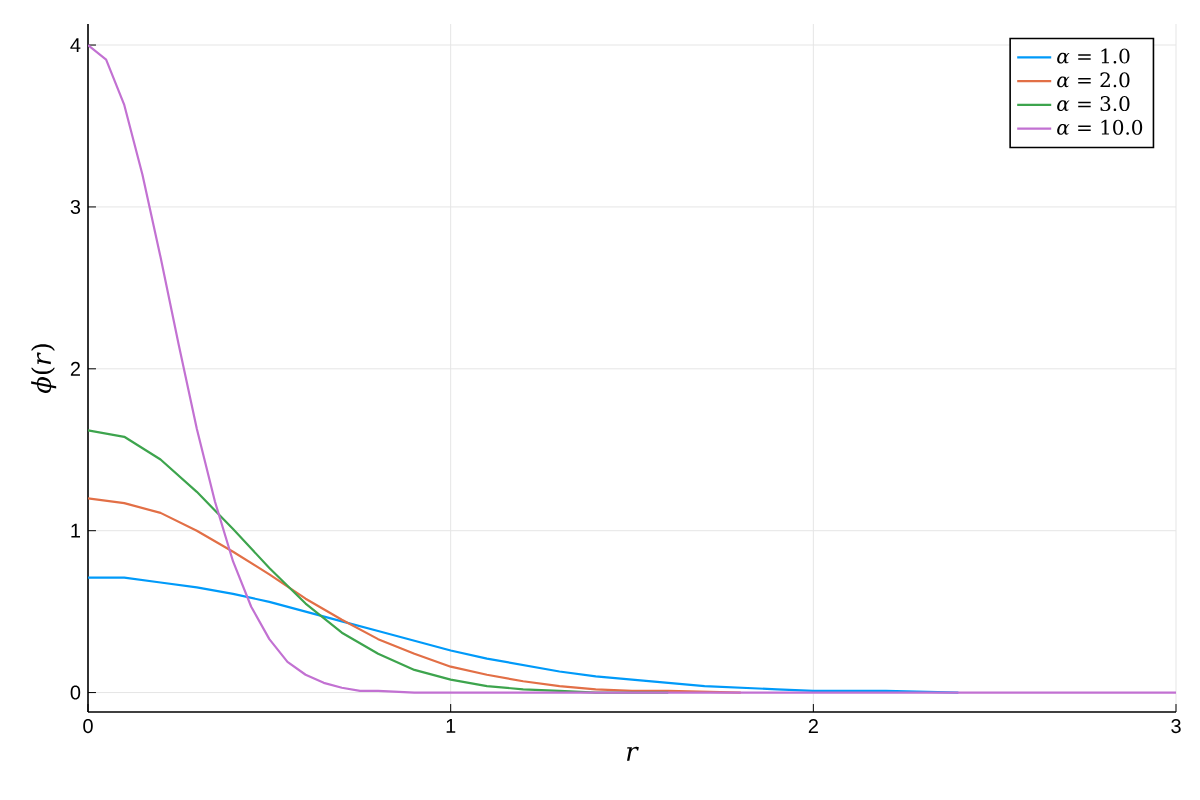  What do you see at coordinates (1176, 726) in the screenshot?
I see `x-tick-label: 3` at bounding box center [1176, 726].